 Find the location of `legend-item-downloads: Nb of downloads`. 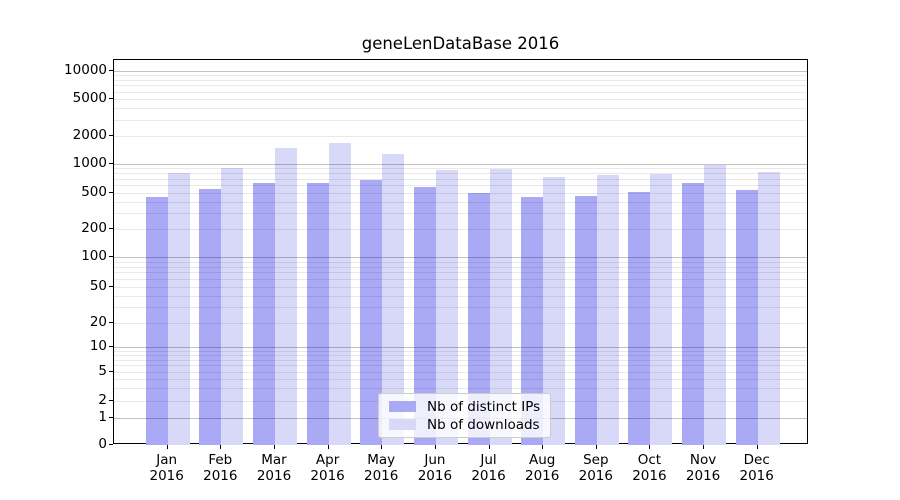

legend-item-downloads: Nb of downloads is located at coordinates (464, 424).